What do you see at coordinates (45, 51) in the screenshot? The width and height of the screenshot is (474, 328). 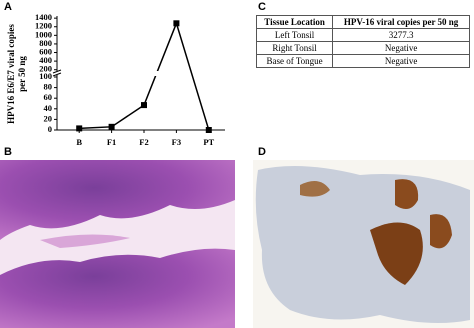 I see `y-tick-label: 600` at bounding box center [45, 51].